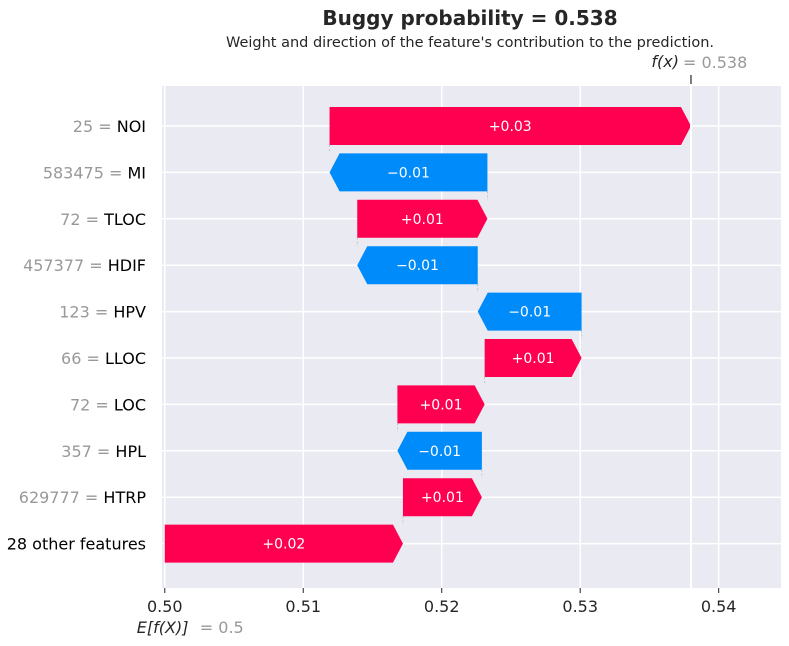 This screenshot has height=646, width=789. Describe the element at coordinates (71, 358) in the screenshot. I see `feature-value: 66` at that location.